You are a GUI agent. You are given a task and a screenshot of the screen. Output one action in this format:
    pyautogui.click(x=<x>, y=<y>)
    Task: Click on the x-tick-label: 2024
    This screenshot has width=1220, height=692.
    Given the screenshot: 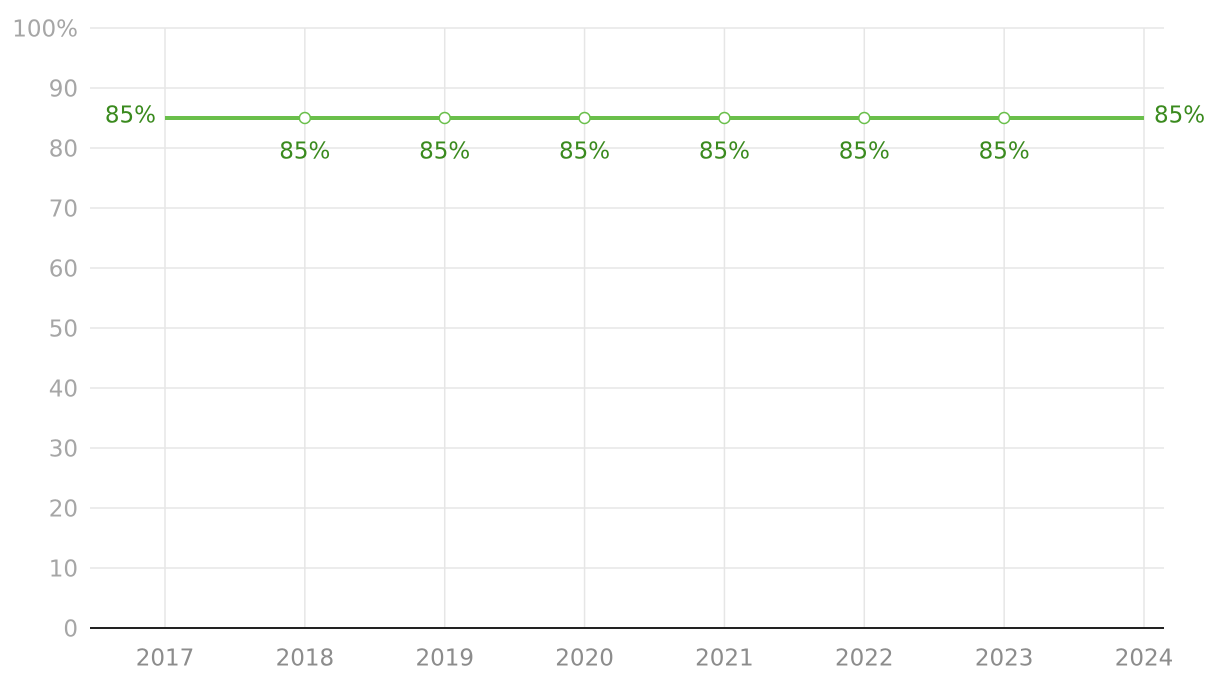 What is the action you would take?
    pyautogui.click(x=1144, y=659)
    